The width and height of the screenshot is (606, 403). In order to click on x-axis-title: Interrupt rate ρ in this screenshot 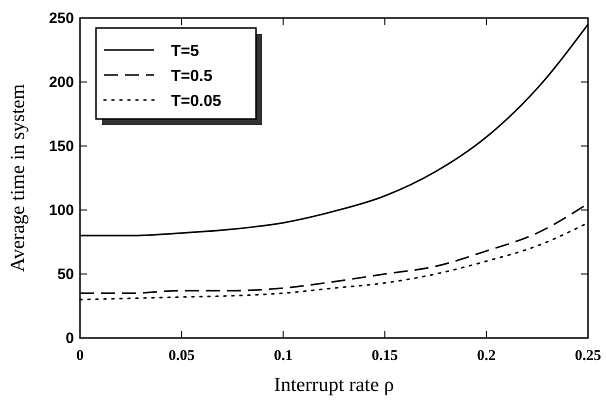, I will do `click(334, 385)`.